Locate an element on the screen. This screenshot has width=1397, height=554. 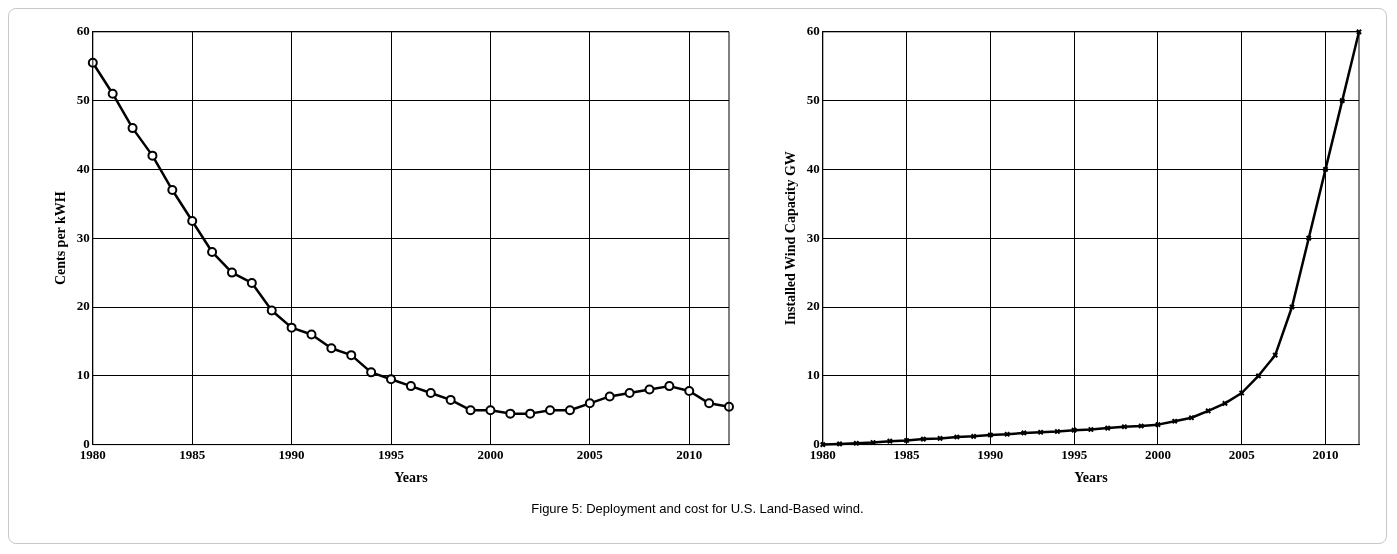
caption: Figure 5: Deployment and cost for U.S. Land-Based wind. is located at coordinates (697, 508).